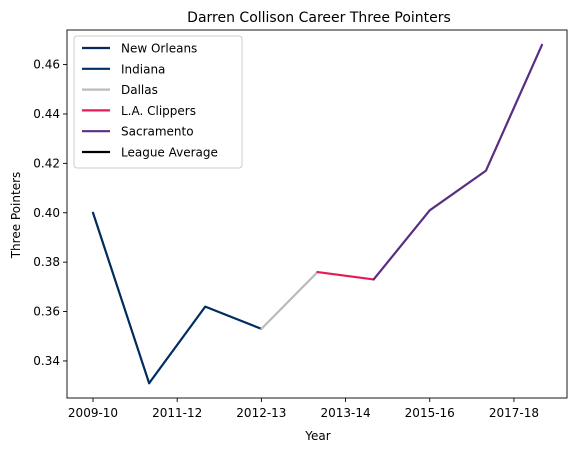 The width and height of the screenshot is (579, 458). I want to click on legend-label: New Orleans, so click(159, 49).